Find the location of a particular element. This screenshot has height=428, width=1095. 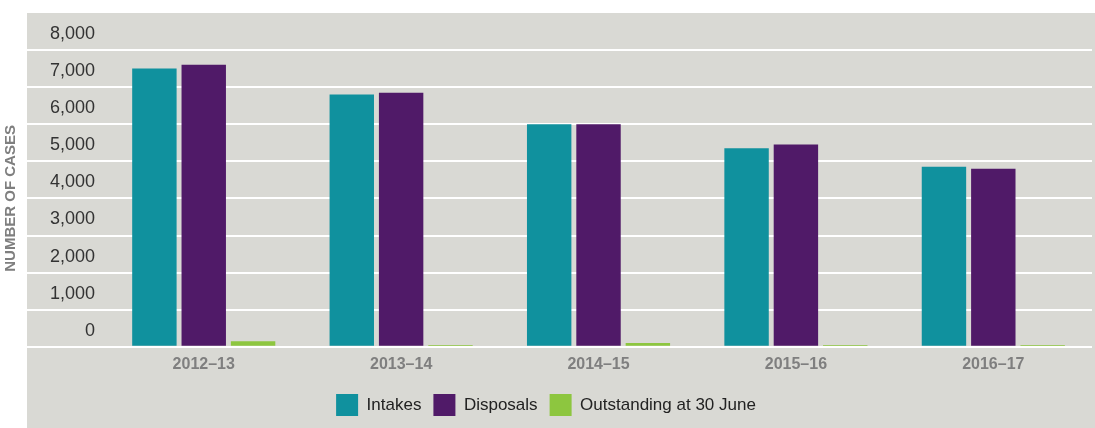

y-tick-label: 4,000 is located at coordinates (73, 181).